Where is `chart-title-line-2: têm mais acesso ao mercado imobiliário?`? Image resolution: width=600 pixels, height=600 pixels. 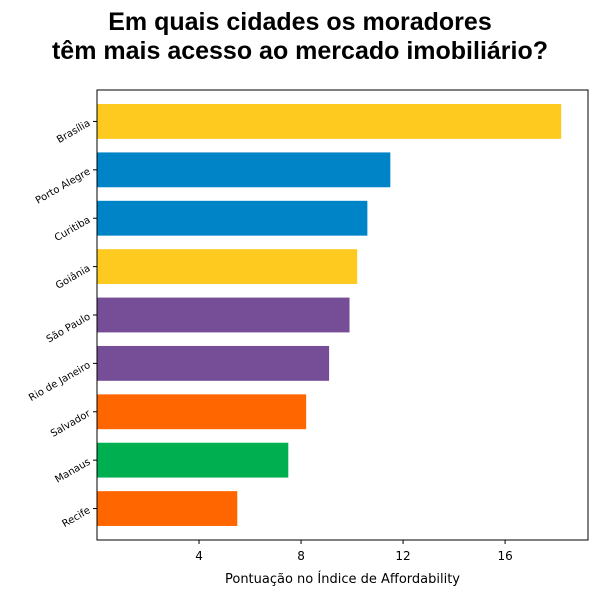 chart-title-line-2: têm mais acesso ao mercado imobiliário? is located at coordinates (300, 51).